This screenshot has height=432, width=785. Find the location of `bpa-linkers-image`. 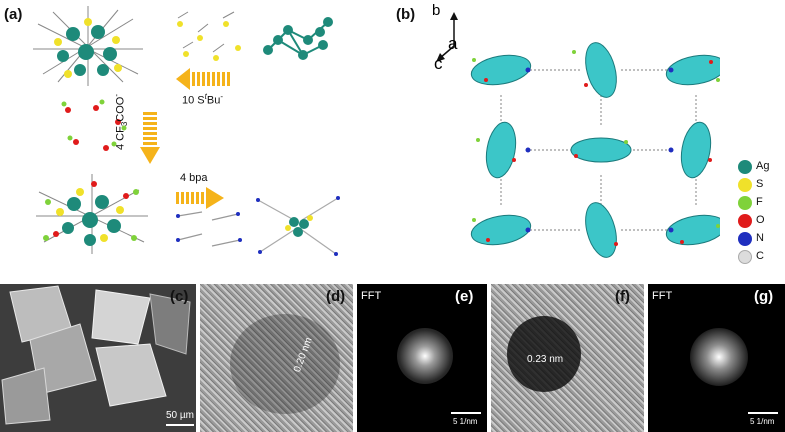

bpa-linkers-image is located at coordinates (209, 229).